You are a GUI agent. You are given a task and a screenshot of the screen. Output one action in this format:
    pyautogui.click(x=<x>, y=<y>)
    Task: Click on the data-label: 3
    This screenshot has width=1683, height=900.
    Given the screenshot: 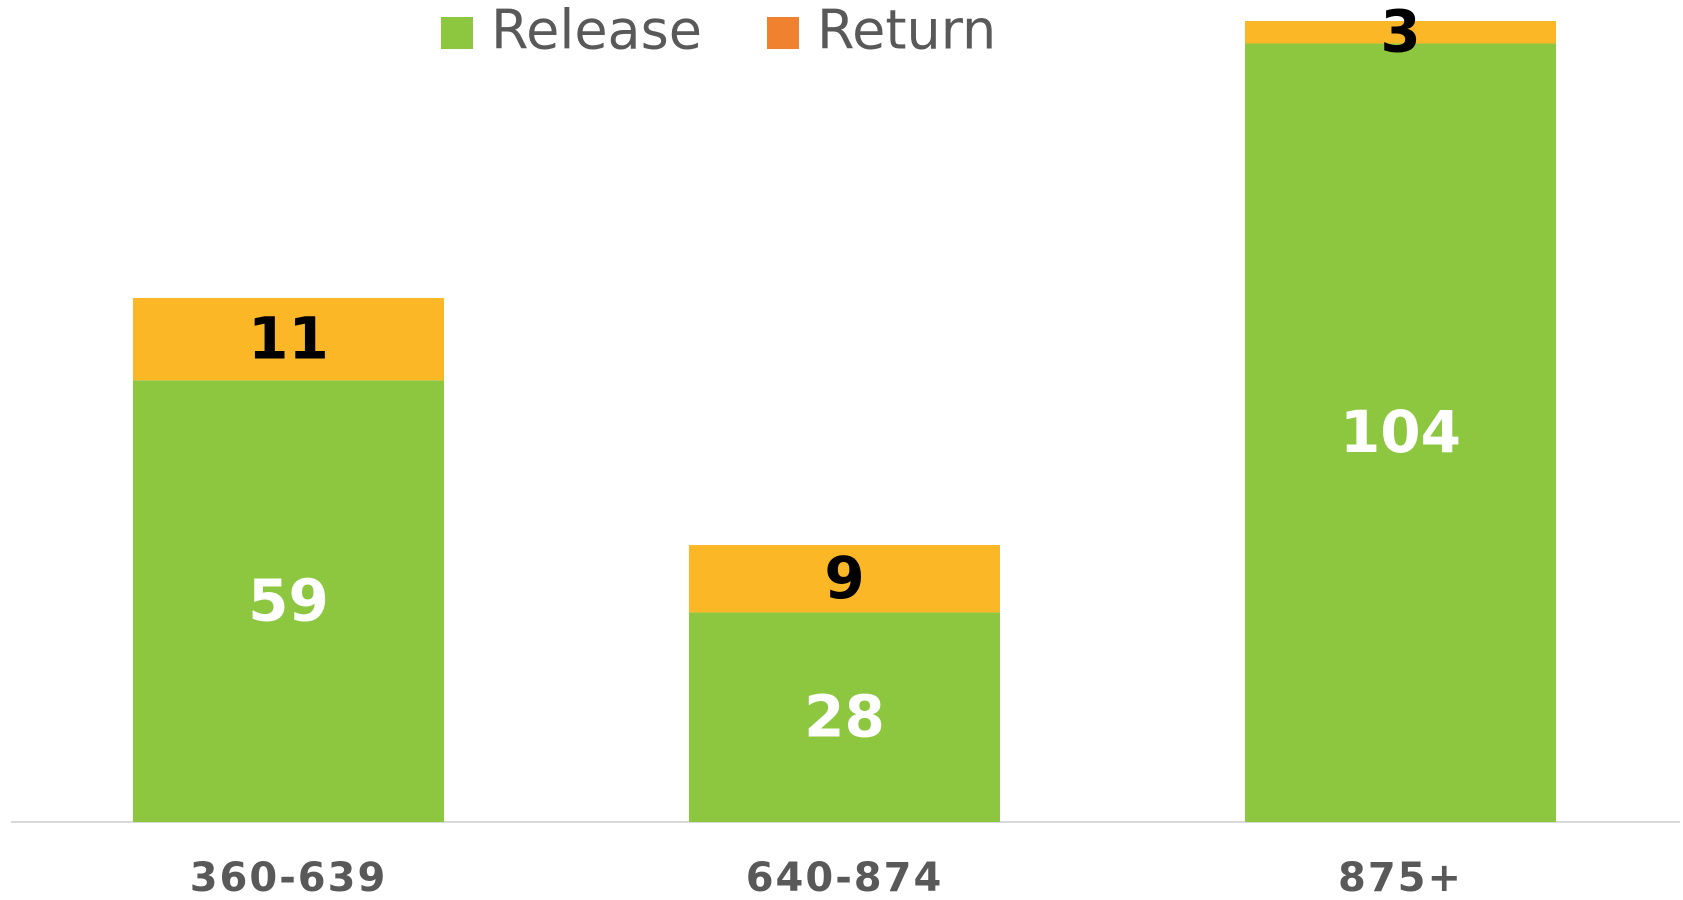 What is the action you would take?
    pyautogui.click(x=1400, y=32)
    